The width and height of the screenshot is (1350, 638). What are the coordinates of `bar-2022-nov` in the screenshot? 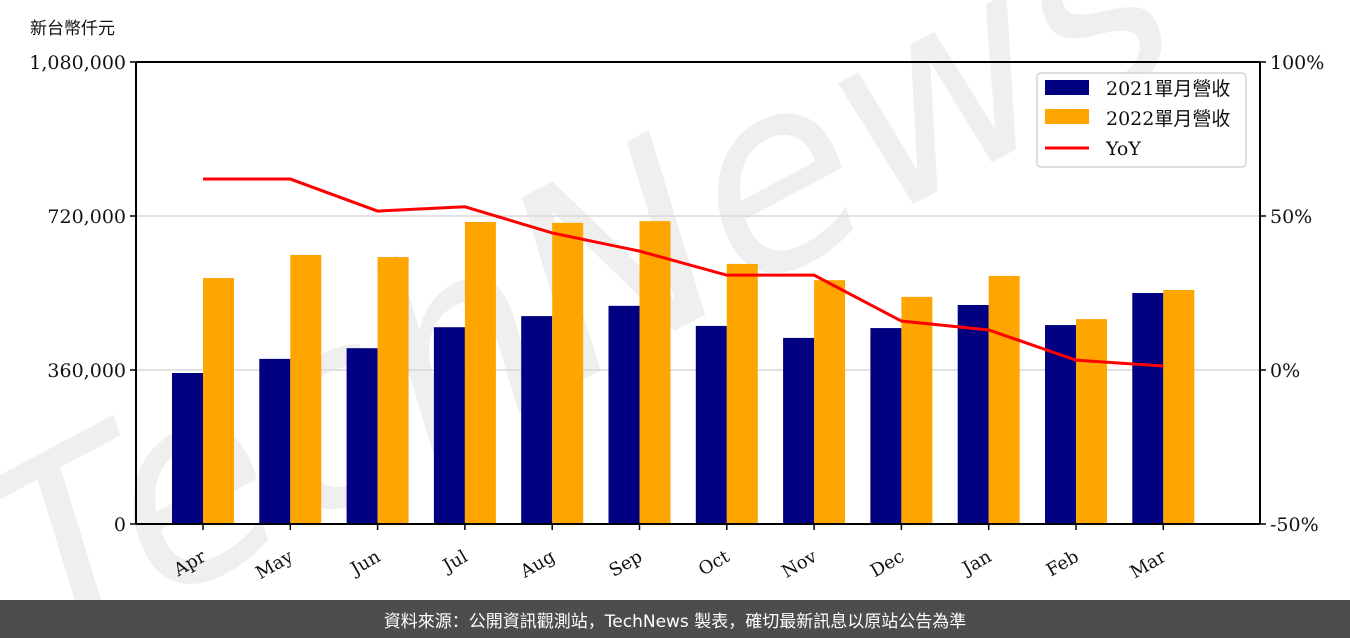 It's located at (830, 402).